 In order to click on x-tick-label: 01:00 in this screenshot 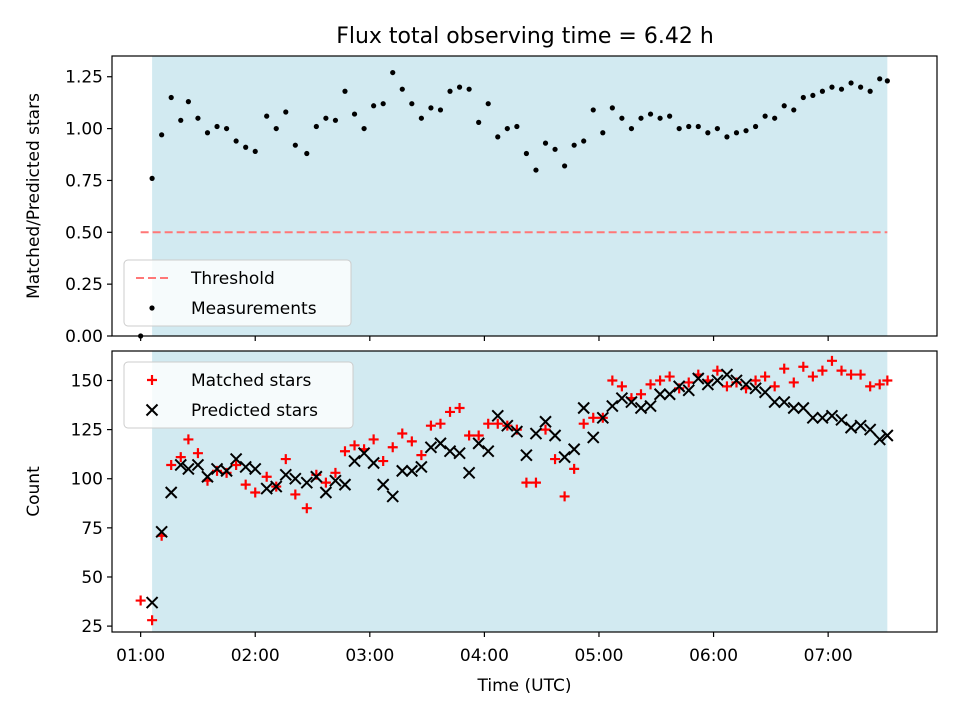, I will do `click(140, 656)`.